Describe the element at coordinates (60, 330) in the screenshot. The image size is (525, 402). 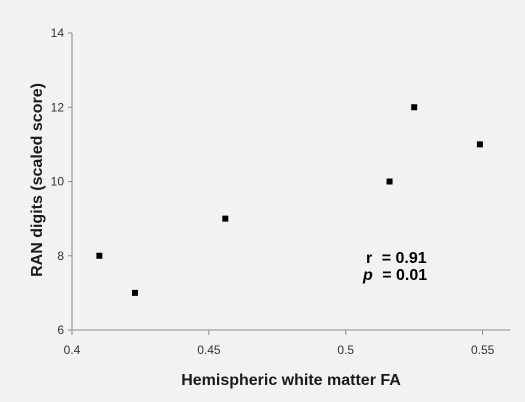
I see `y-tick-label: 6` at that location.